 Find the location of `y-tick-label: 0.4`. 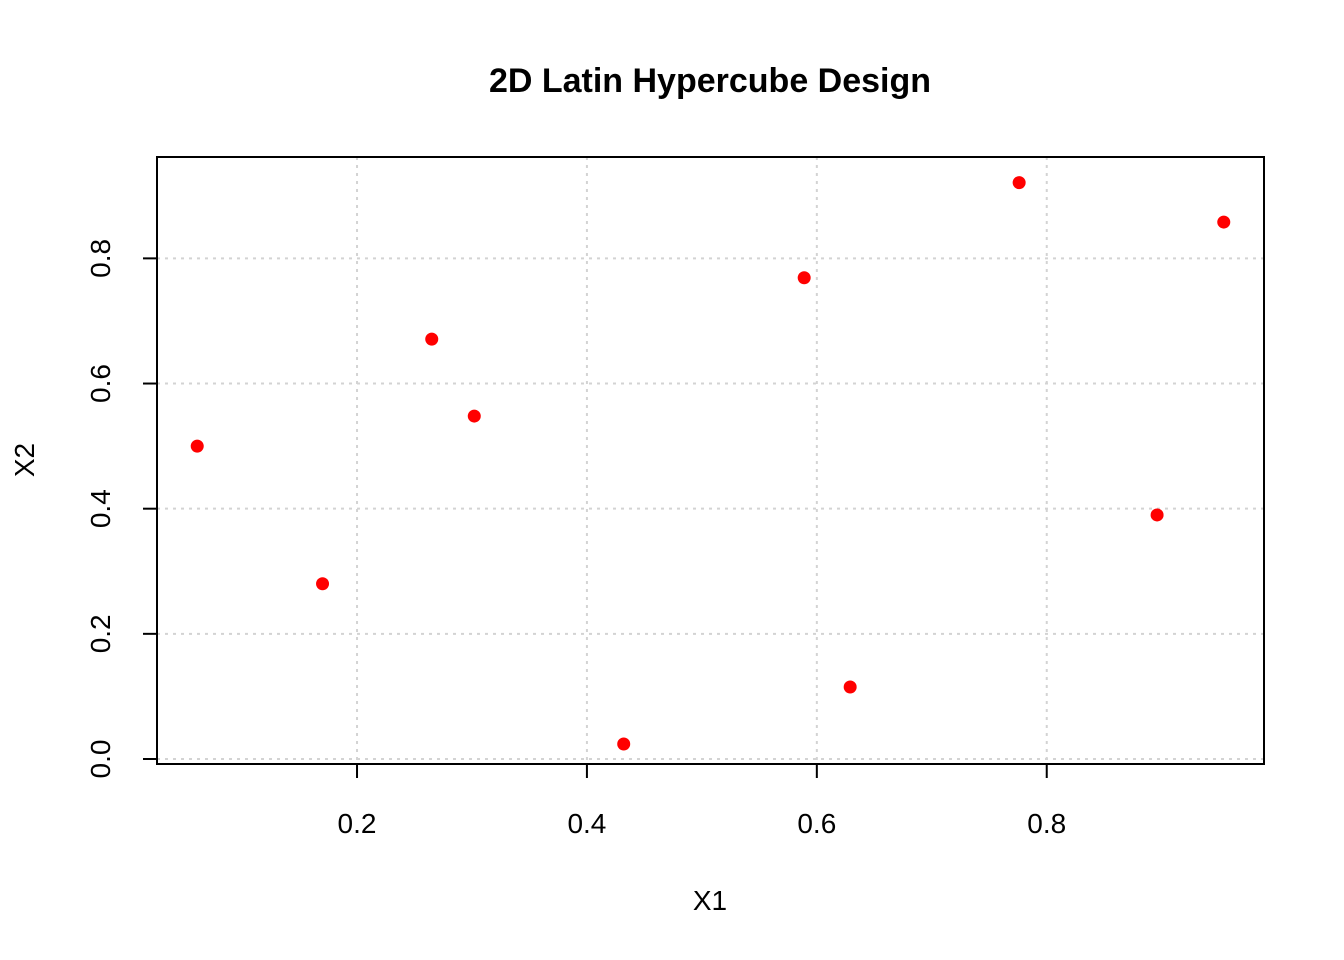

y-tick-label: 0.4 is located at coordinates (100, 508).